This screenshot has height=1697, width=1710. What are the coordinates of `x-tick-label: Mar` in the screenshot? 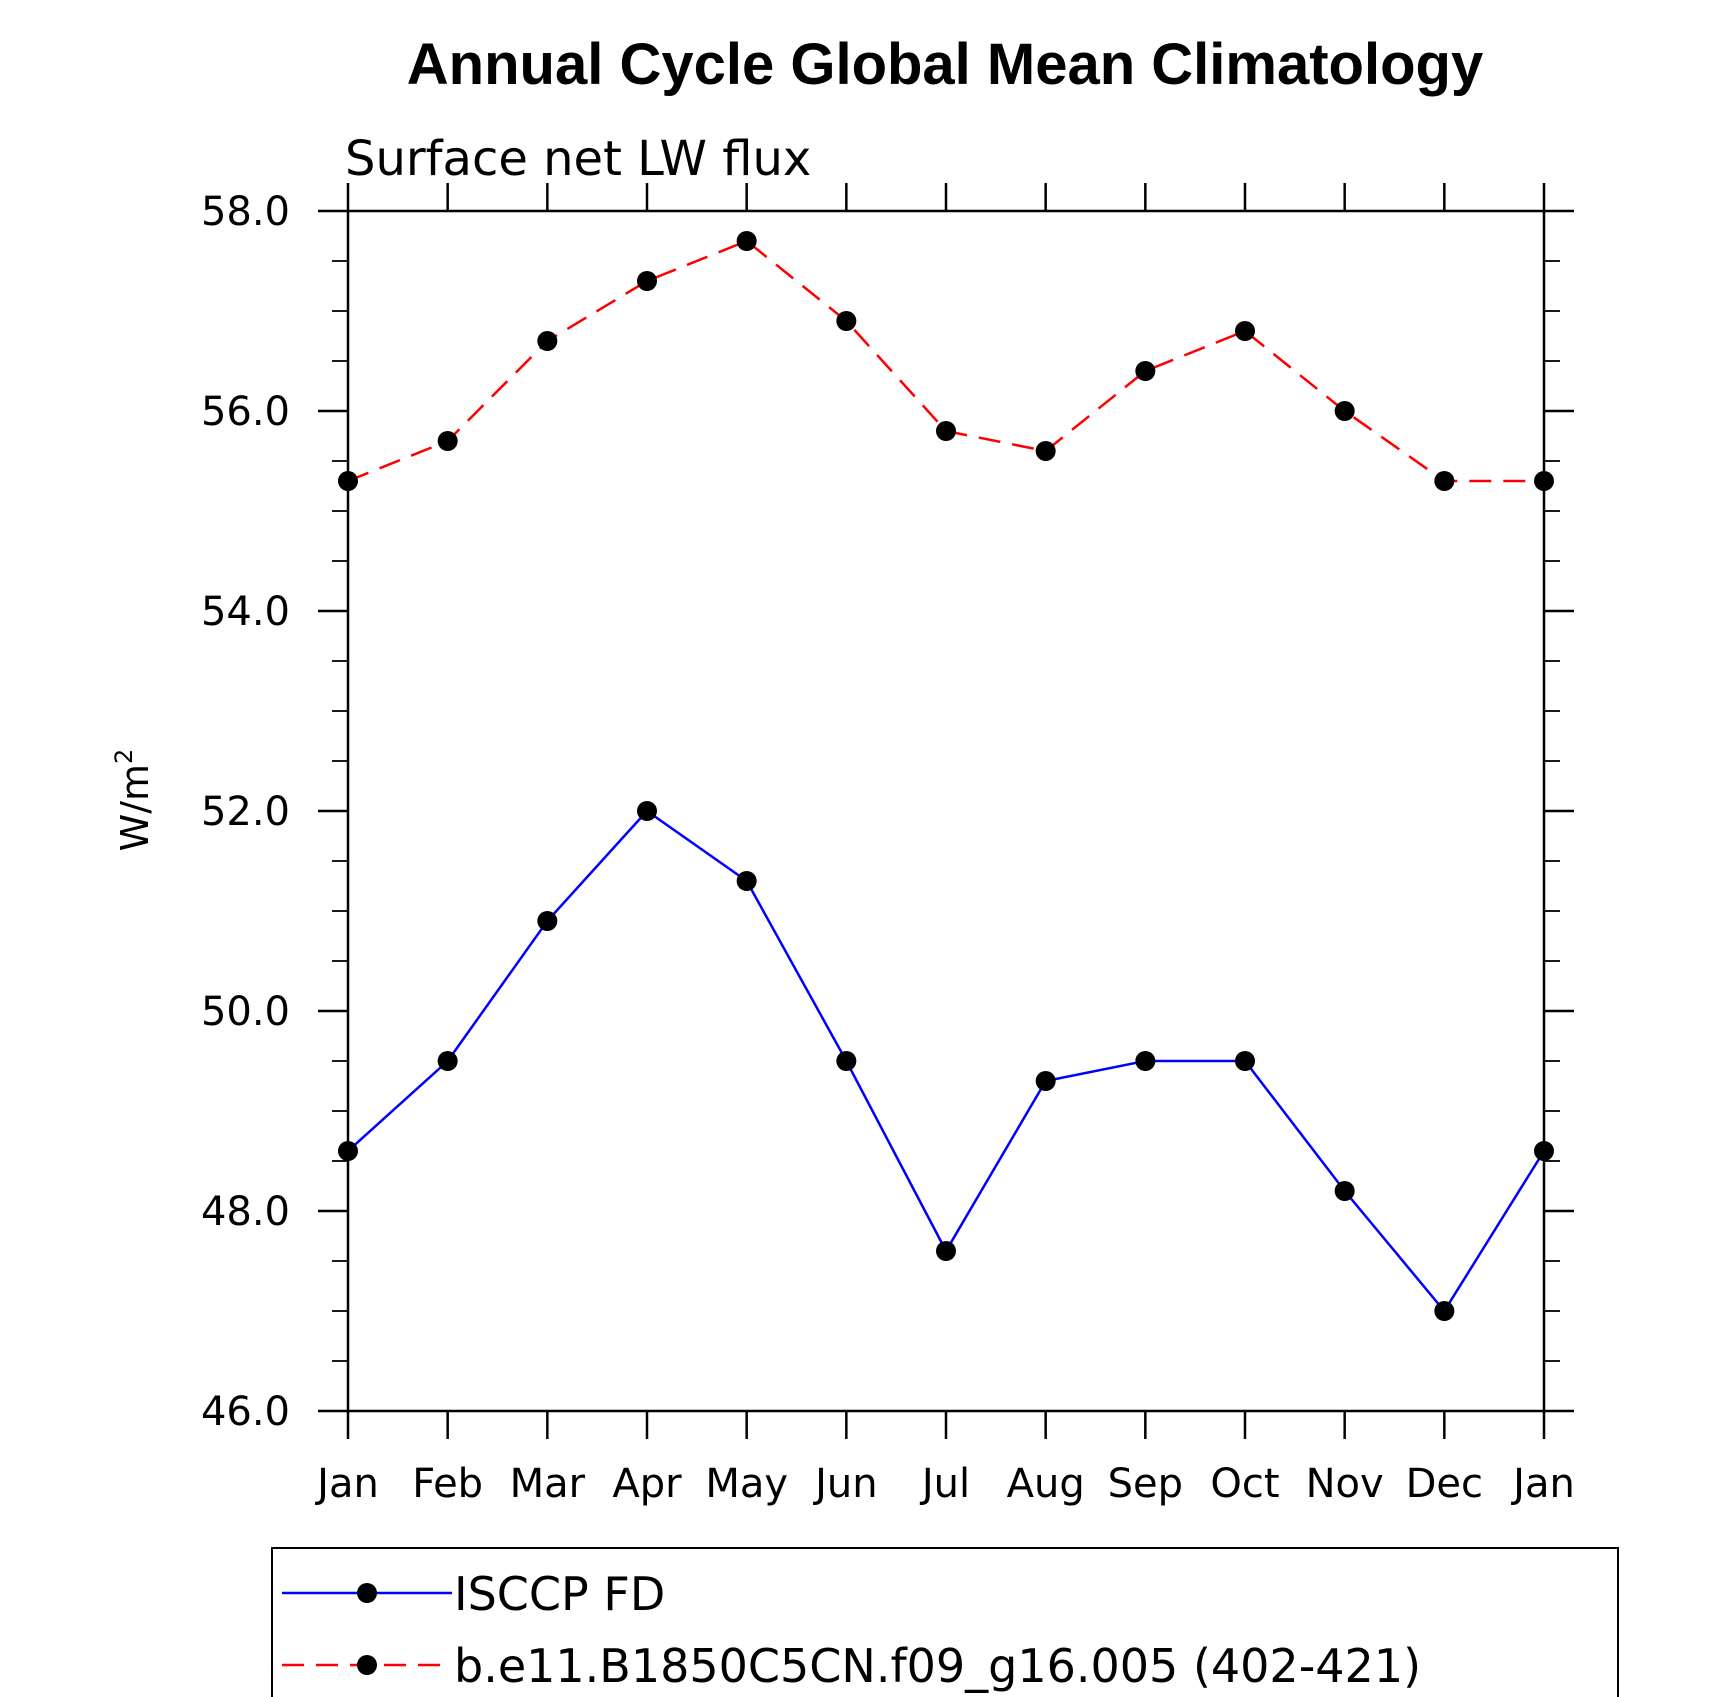 It's located at (548, 1484).